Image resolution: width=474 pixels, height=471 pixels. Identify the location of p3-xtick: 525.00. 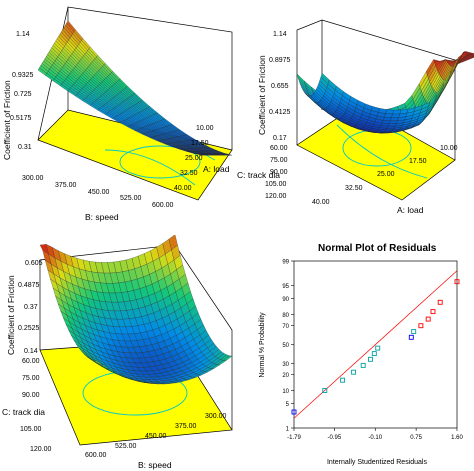
(126, 446).